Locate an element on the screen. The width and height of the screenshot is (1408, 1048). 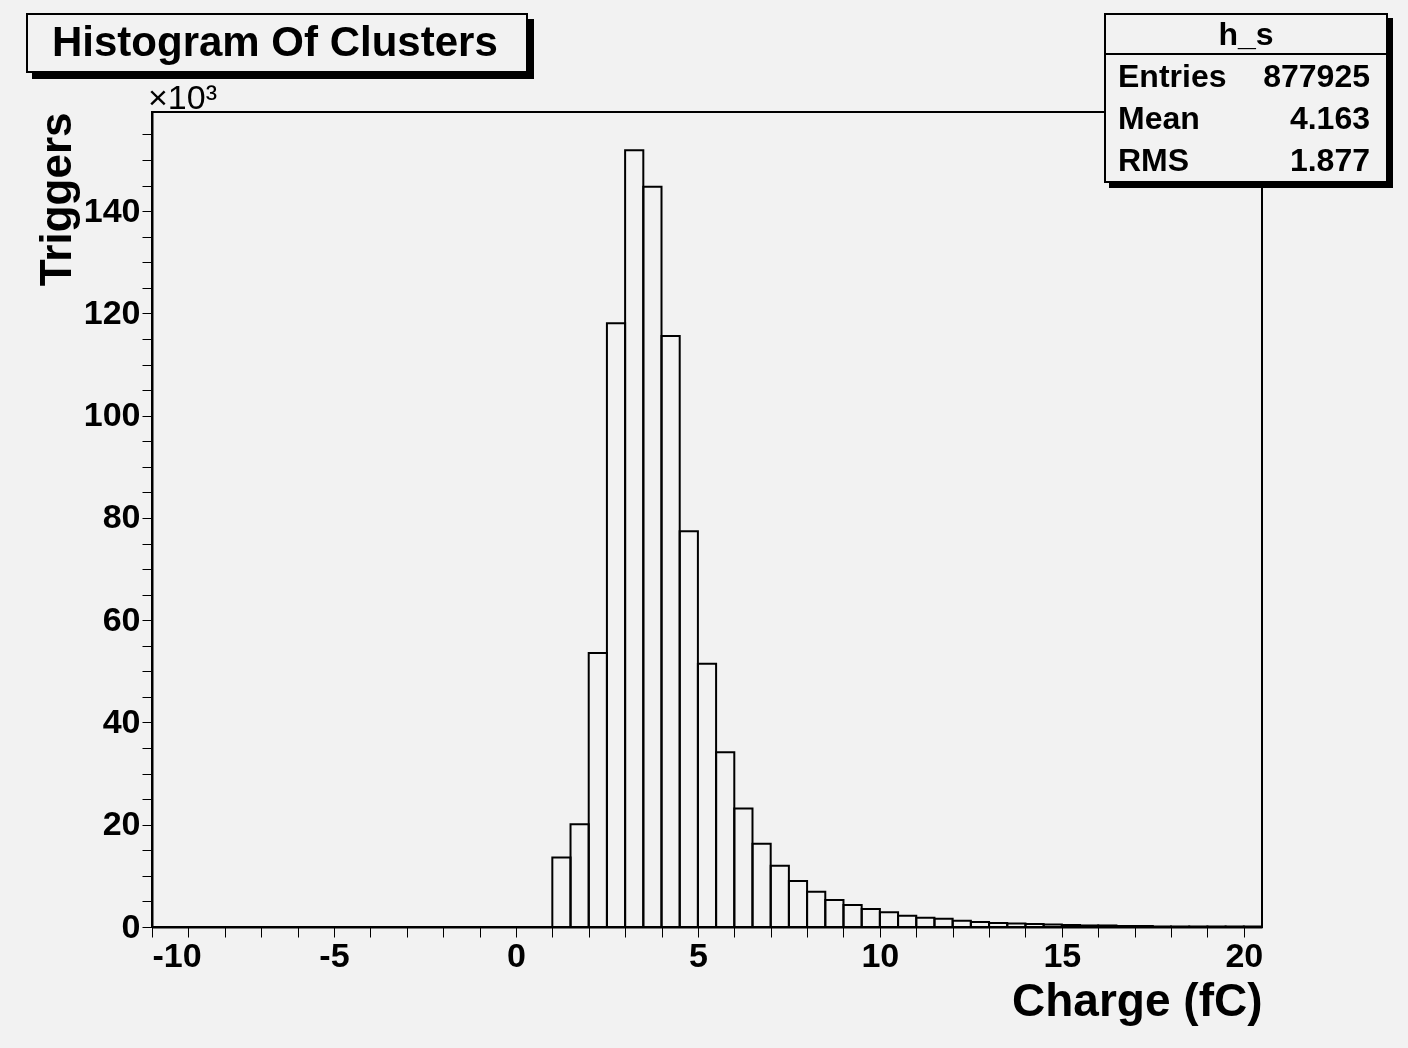
x-tick-label: 20 is located at coordinates (1244, 954).